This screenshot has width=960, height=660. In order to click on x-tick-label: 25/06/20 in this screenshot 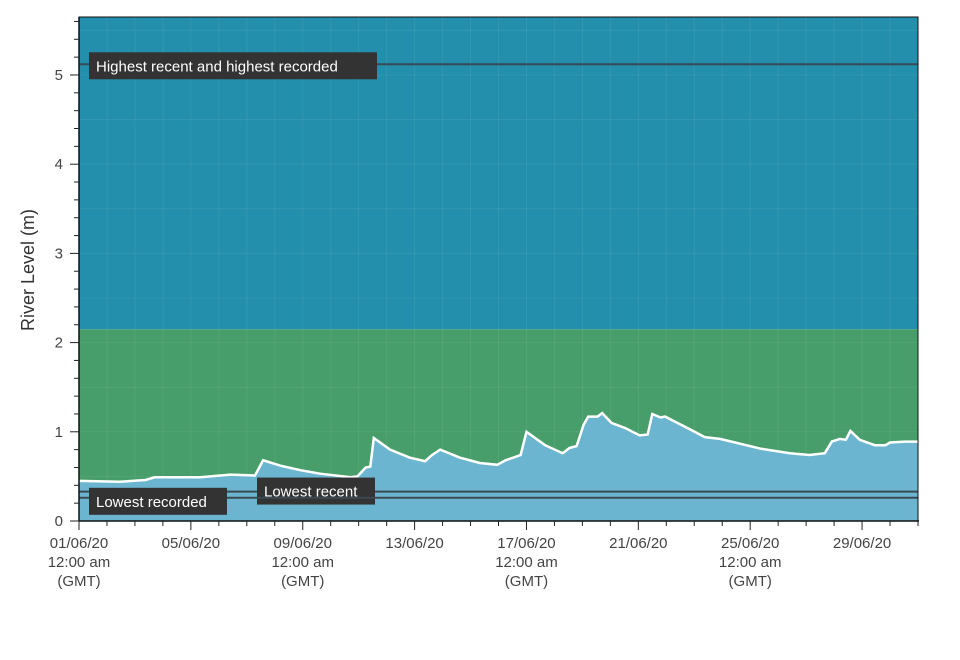, I will do `click(750, 543)`.